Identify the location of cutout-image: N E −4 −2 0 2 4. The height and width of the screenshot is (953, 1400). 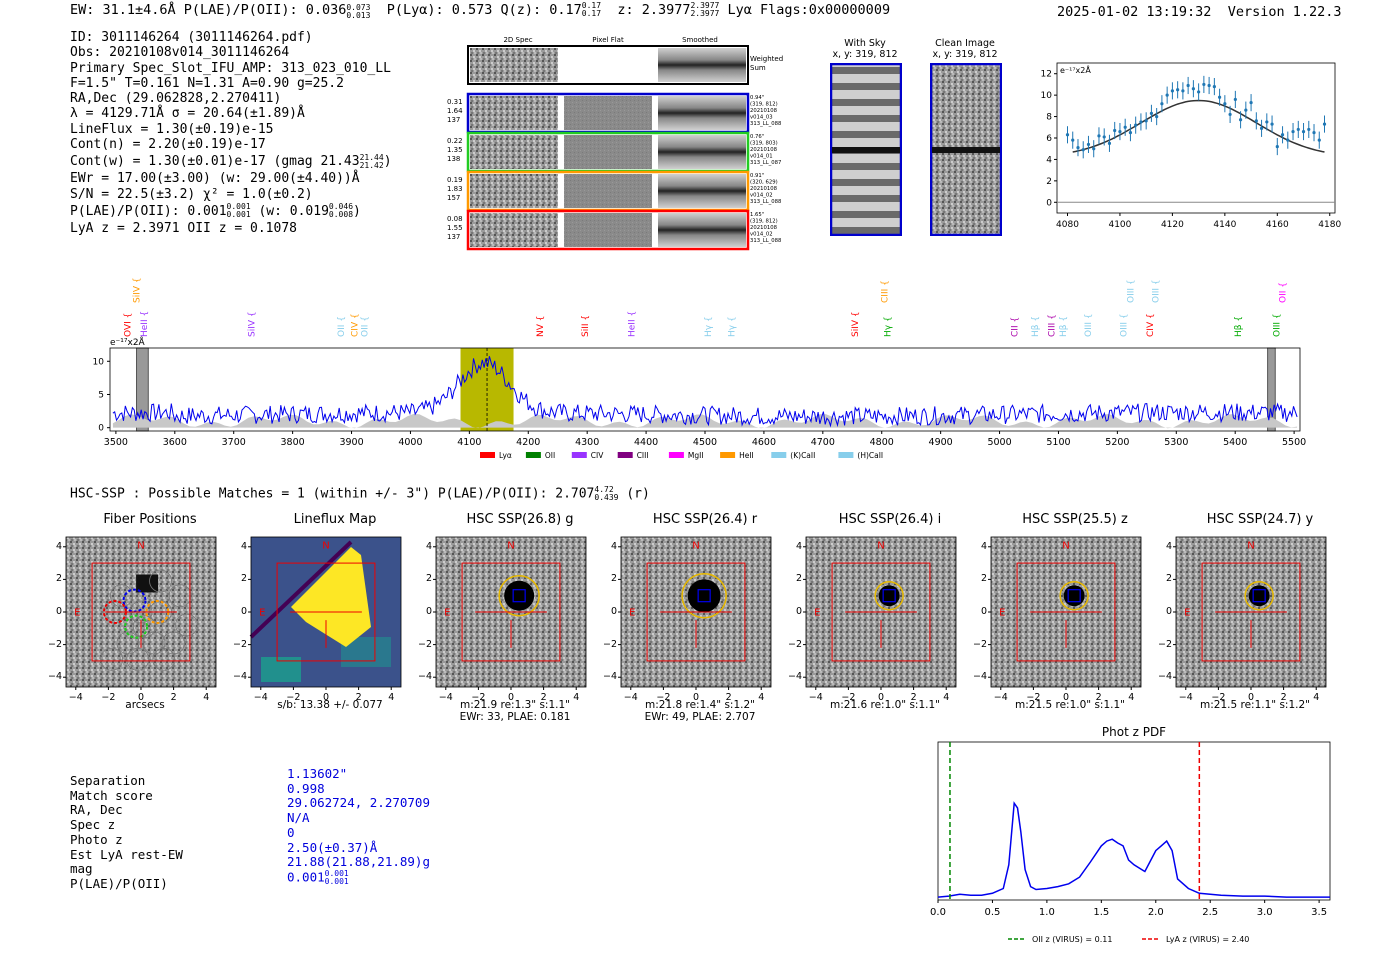
(510, 619).